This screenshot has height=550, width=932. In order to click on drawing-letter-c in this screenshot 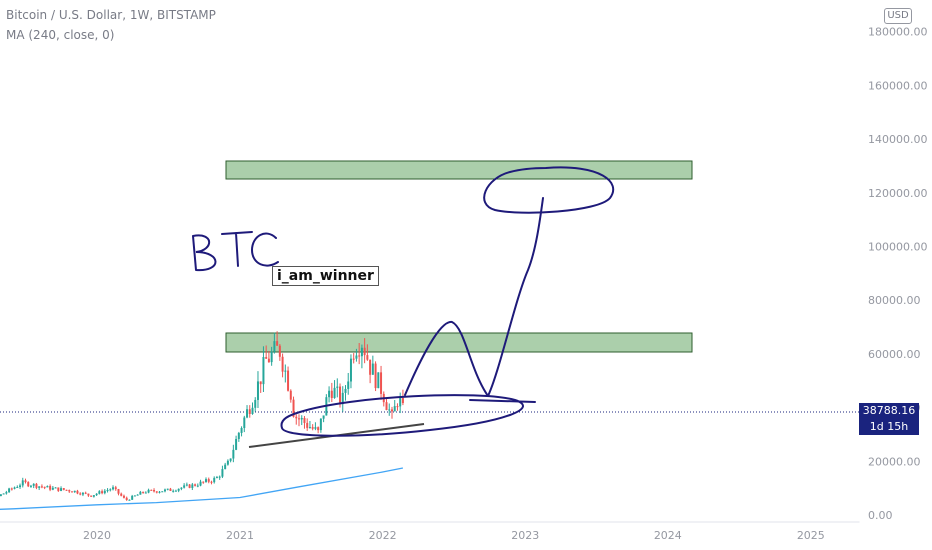, I will do `click(264, 249)`.